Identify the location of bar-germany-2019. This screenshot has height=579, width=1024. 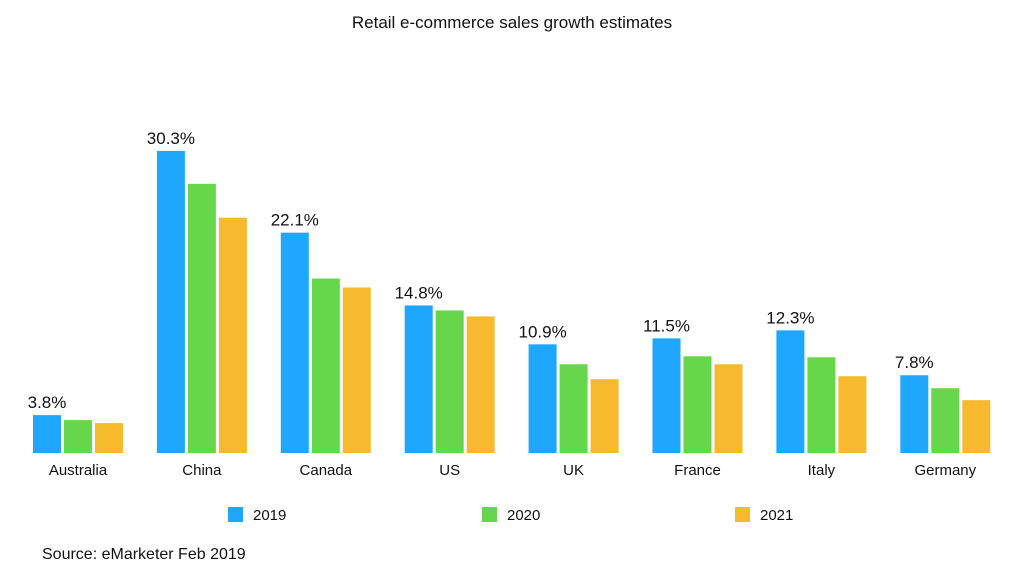
(914, 414).